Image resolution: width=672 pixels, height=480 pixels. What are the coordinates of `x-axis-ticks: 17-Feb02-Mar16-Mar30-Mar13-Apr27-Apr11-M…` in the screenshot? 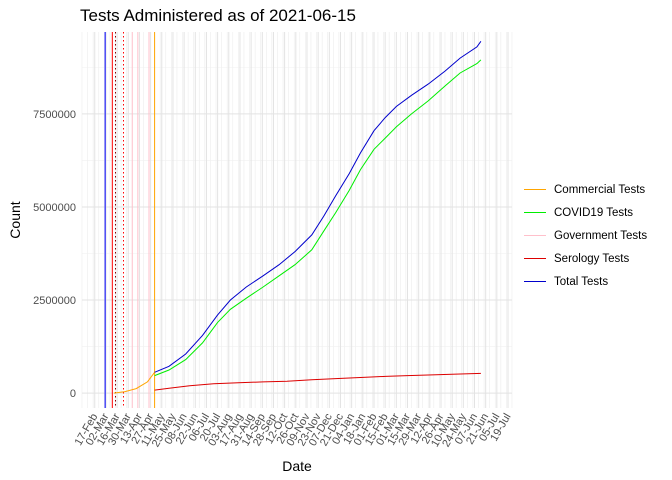 It's located at (293, 430).